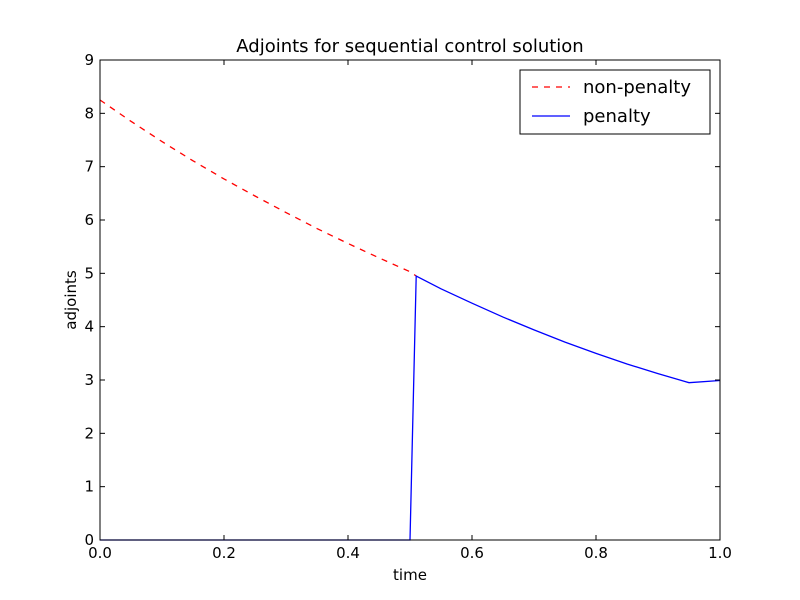 This screenshot has width=800, height=600. What do you see at coordinates (637, 87) in the screenshot?
I see `legend-label-non-penalty: non-penalty` at bounding box center [637, 87].